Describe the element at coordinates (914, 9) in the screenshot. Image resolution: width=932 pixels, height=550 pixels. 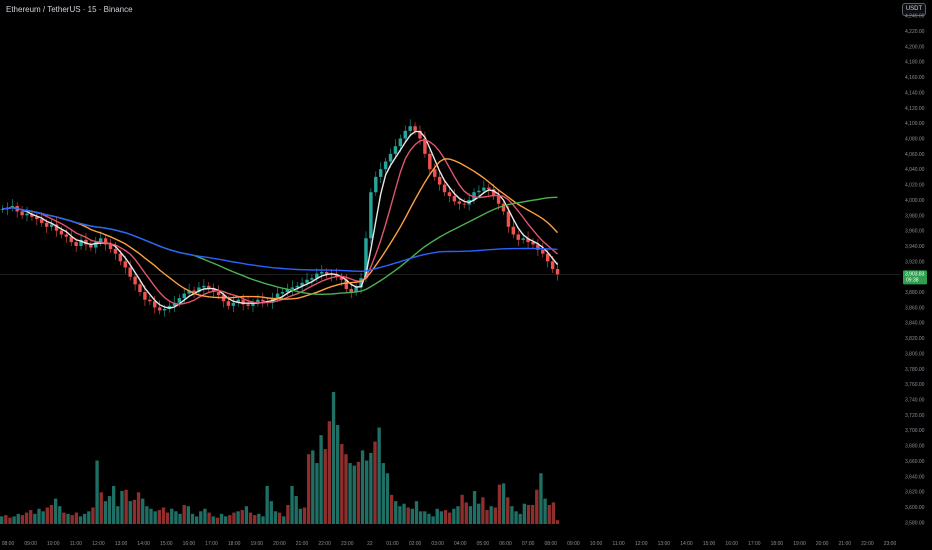
I see `currency-button: USDT` at that location.